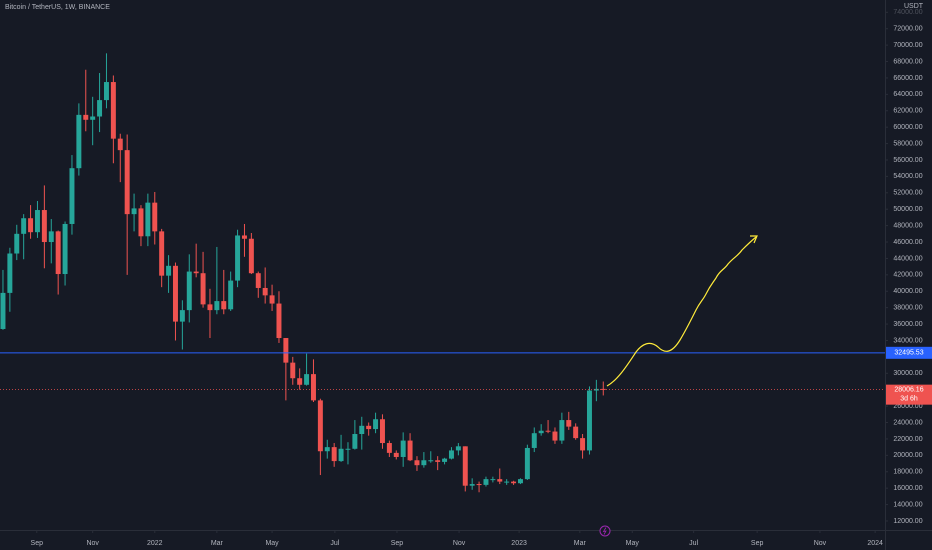  I want to click on y-tick-label: 50000.00, so click(907, 209).